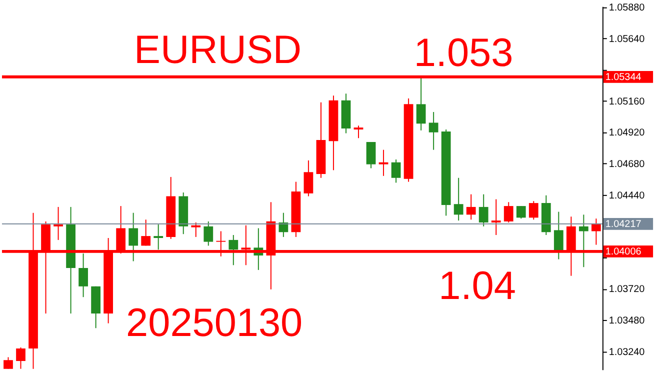 The image size is (659, 374). What do you see at coordinates (627, 8) in the screenshot?
I see `y-tick-label: 1.05880` at bounding box center [627, 8].